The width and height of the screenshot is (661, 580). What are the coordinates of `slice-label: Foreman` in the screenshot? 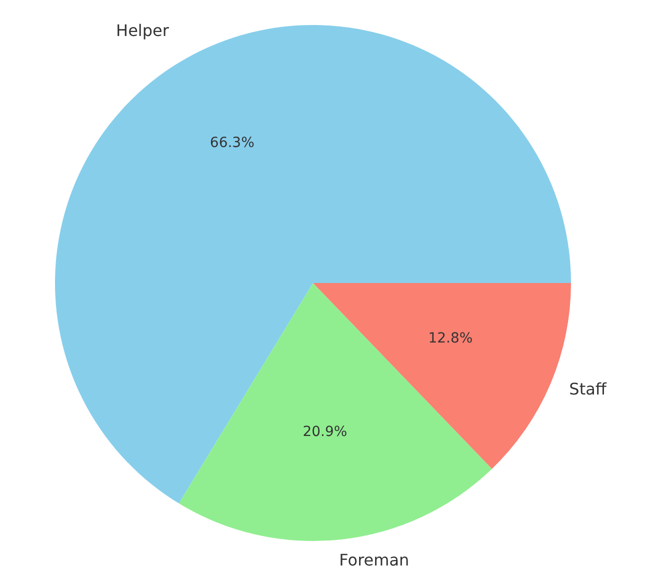 It's located at (374, 560).